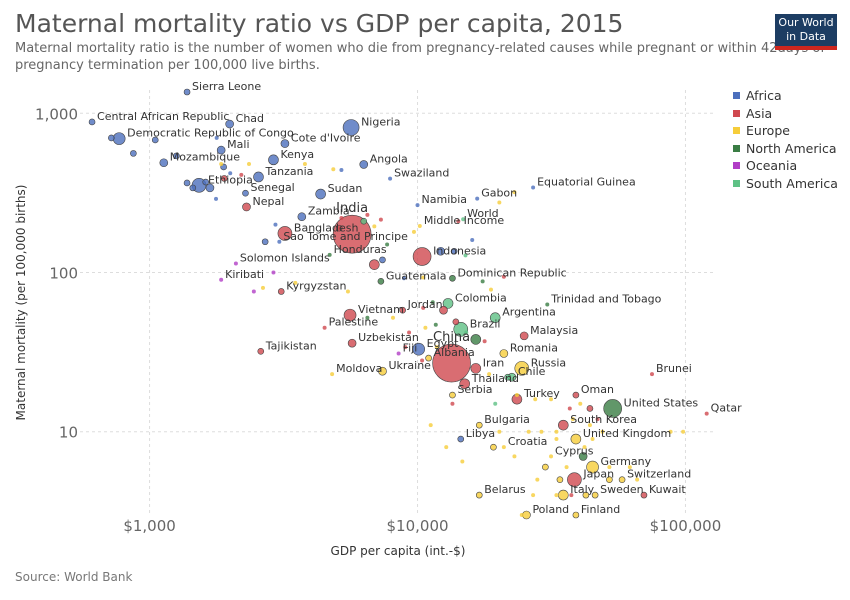  What do you see at coordinates (416, 275) in the screenshot?
I see `point-label: Guatemala` at bounding box center [416, 275].